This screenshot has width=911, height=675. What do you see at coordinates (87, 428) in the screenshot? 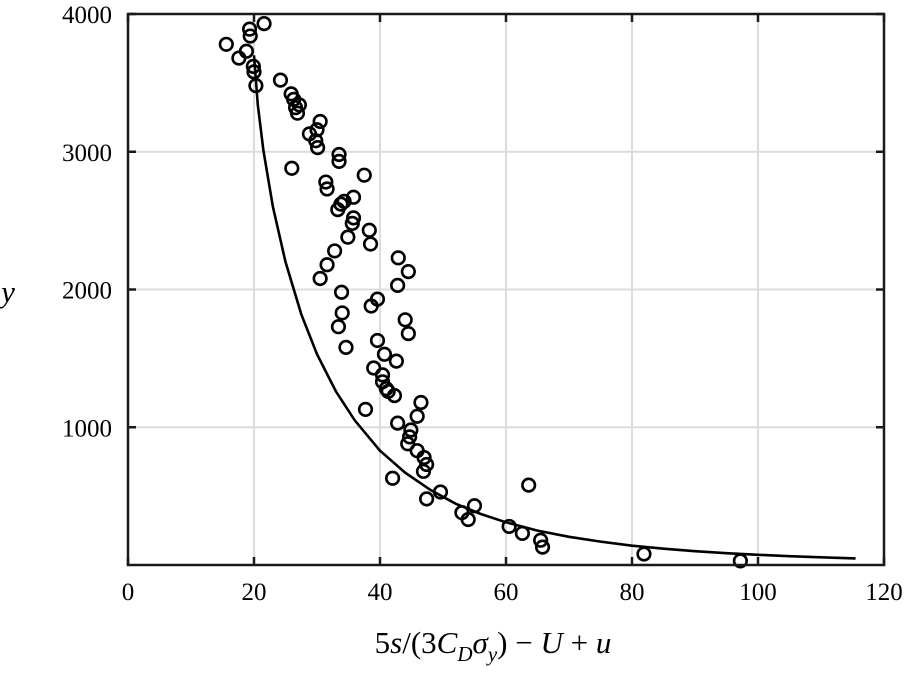
I see `y-tick-label: 1000` at bounding box center [87, 428].